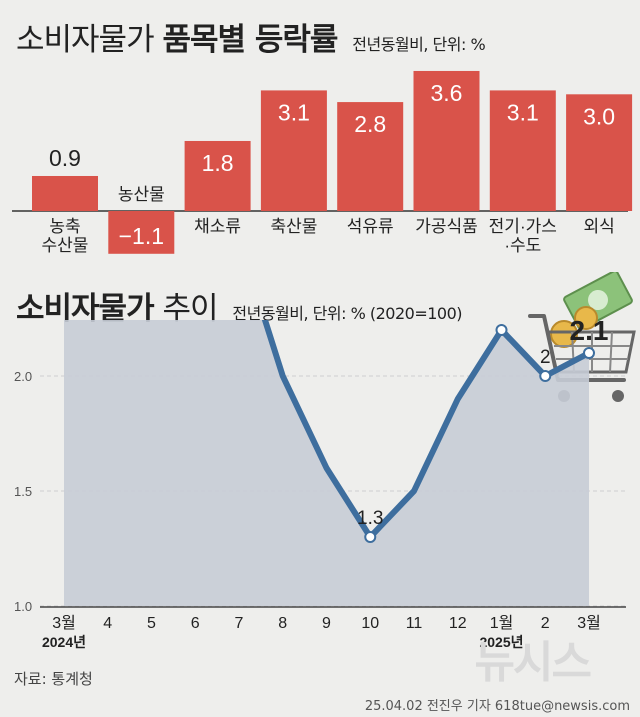 The height and width of the screenshot is (717, 640). What do you see at coordinates (239, 623) in the screenshot?
I see `x-tick-label: 7` at bounding box center [239, 623].